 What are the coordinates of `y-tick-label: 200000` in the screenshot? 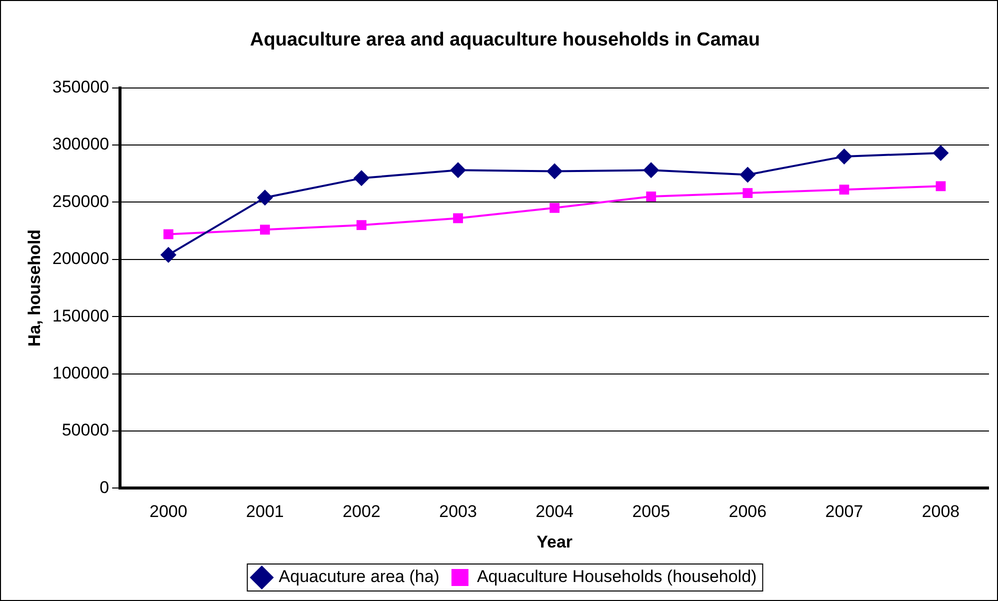 It's located at (81, 258).